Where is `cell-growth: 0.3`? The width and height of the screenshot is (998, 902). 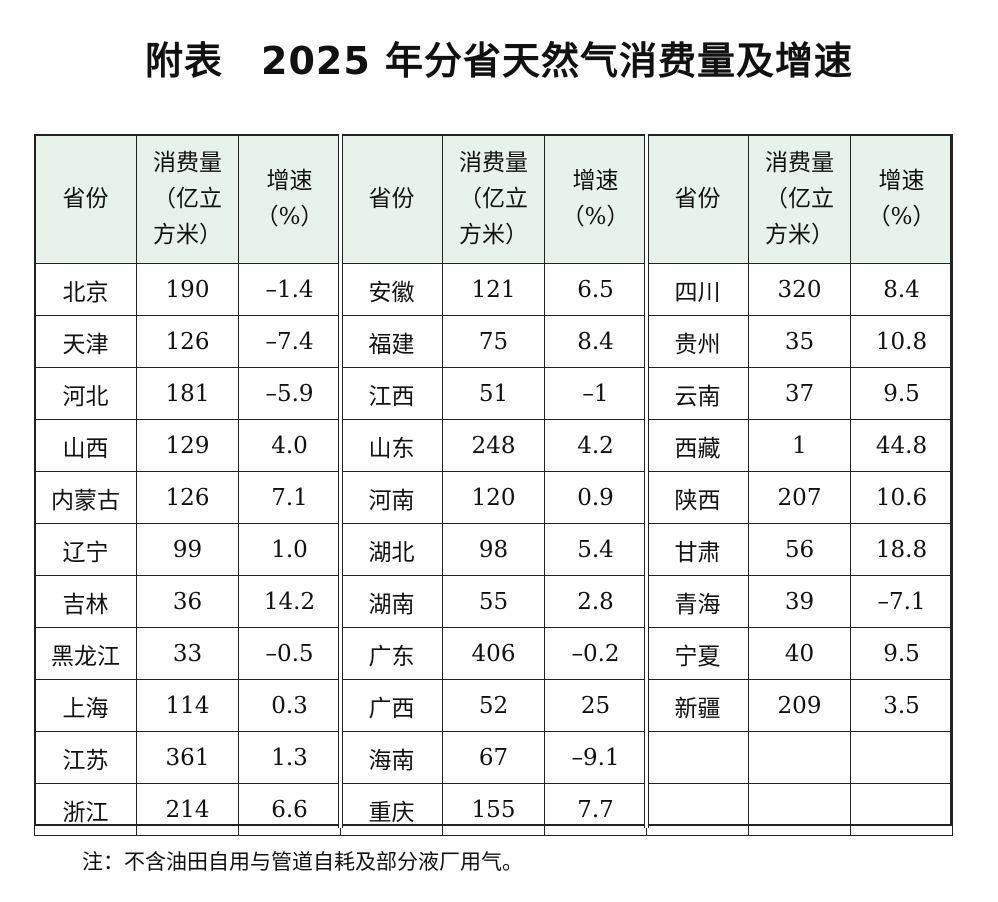 cell-growth: 0.3 is located at coordinates (289, 705).